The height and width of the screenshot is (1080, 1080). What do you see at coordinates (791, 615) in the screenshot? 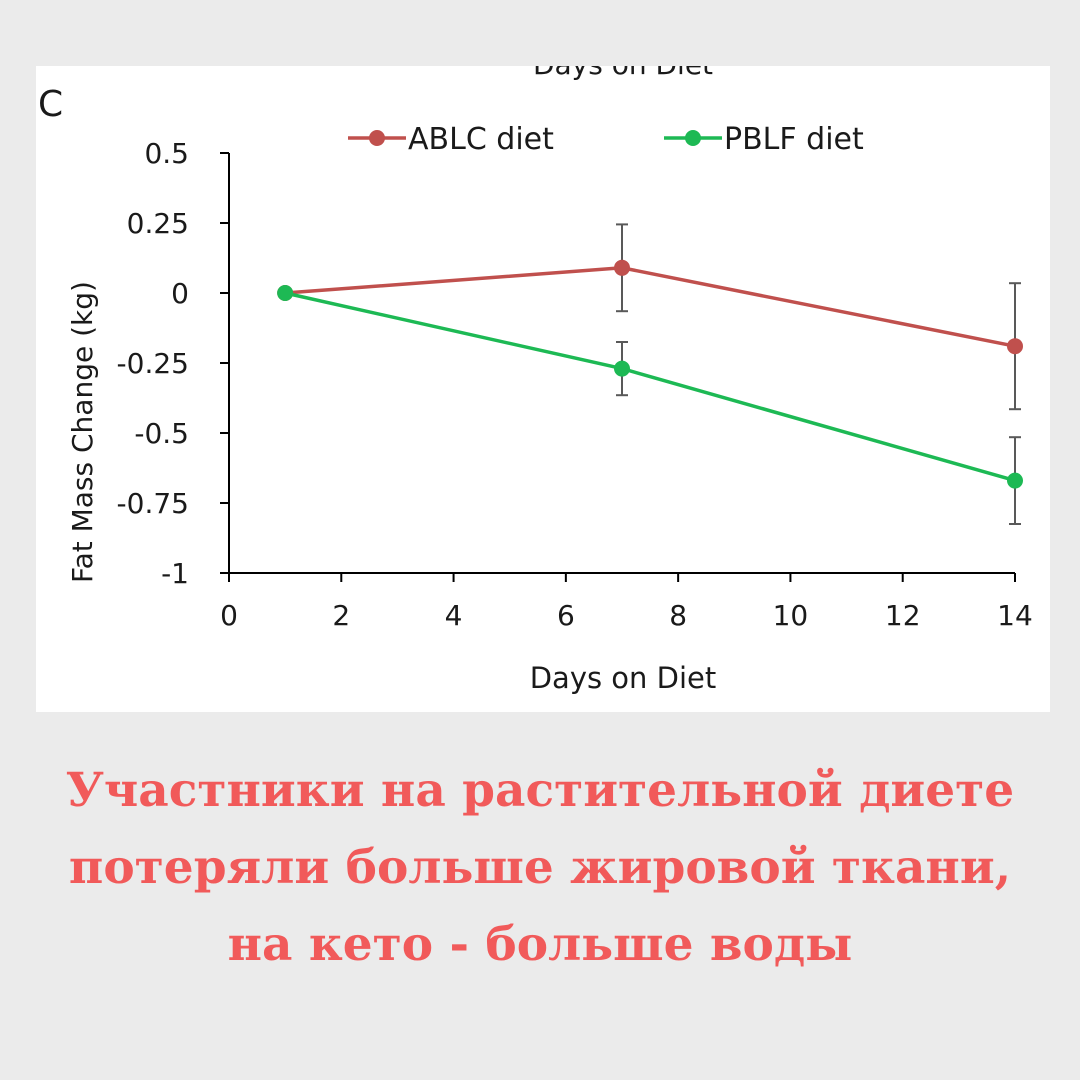
I see `x-tick-label: 10` at bounding box center [791, 615].